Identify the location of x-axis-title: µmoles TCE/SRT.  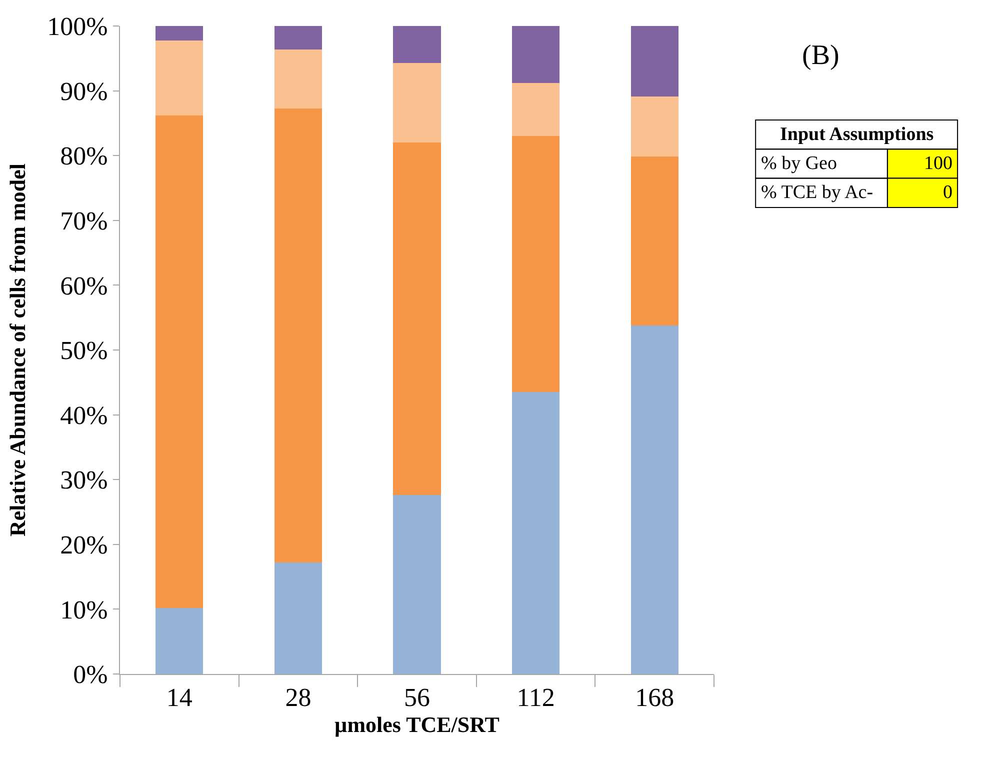
(417, 725).